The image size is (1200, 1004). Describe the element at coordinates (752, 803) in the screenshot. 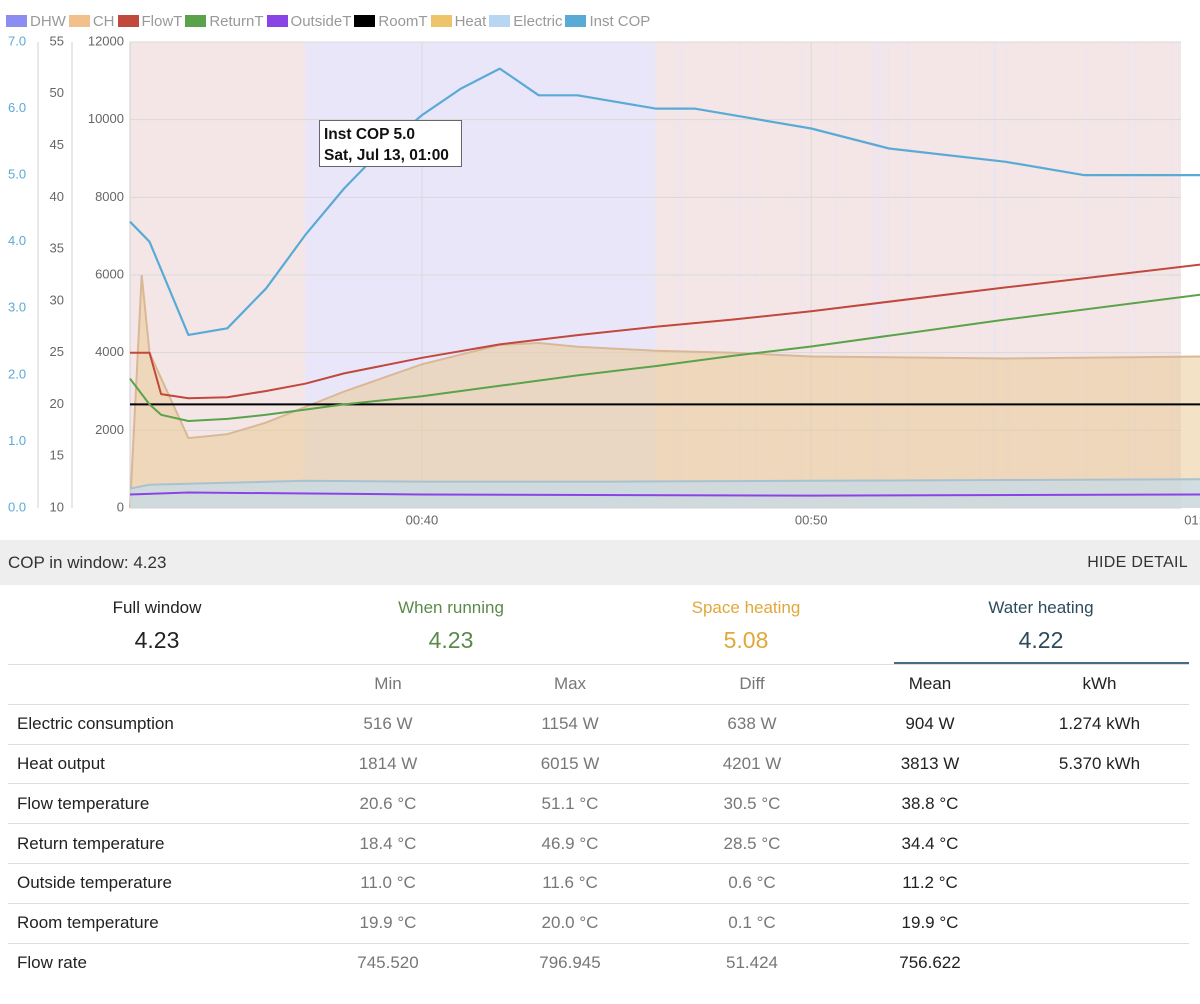

I see `cell-diff: 30.5 °C` at that location.